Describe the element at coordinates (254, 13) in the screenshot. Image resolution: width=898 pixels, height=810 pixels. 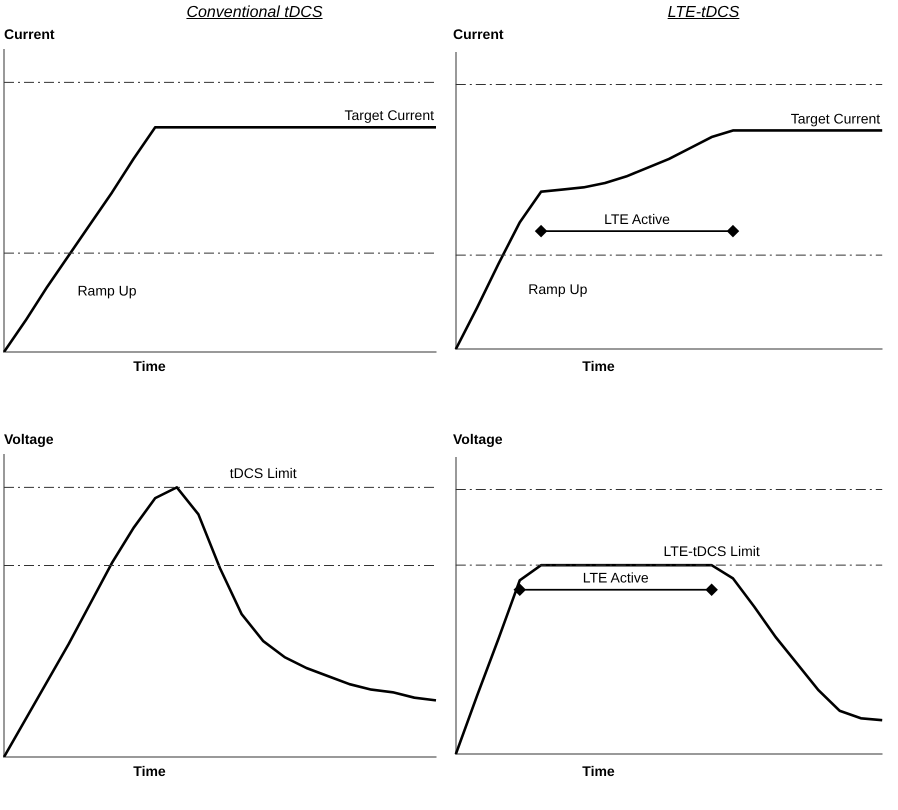
I see `chart-title: Conventional tDCS` at that location.